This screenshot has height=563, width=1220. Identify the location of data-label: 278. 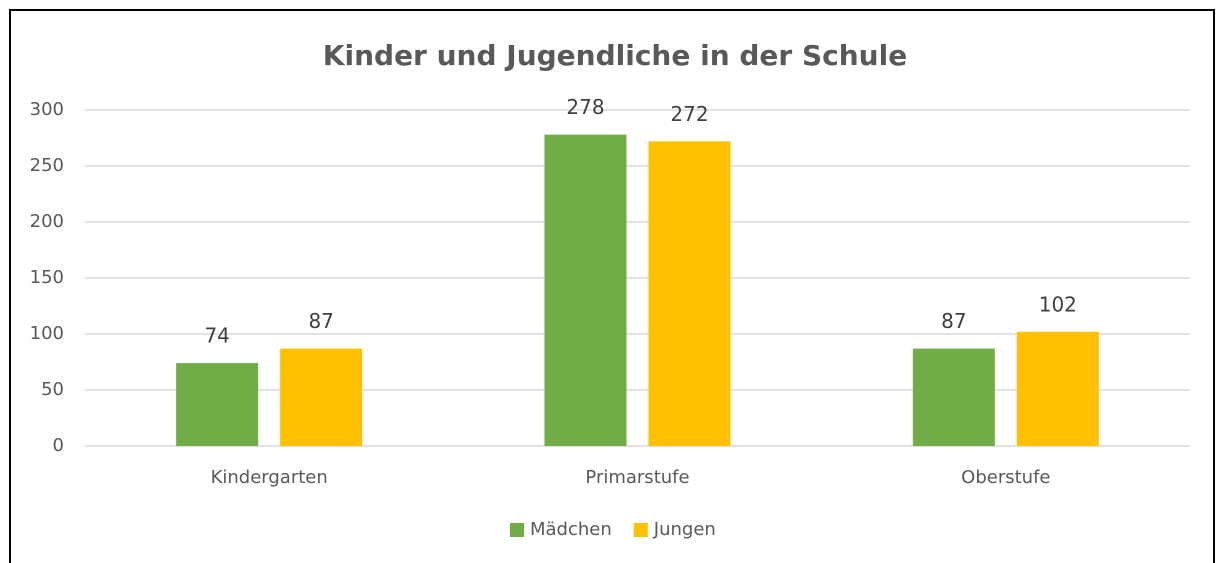
(585, 107).